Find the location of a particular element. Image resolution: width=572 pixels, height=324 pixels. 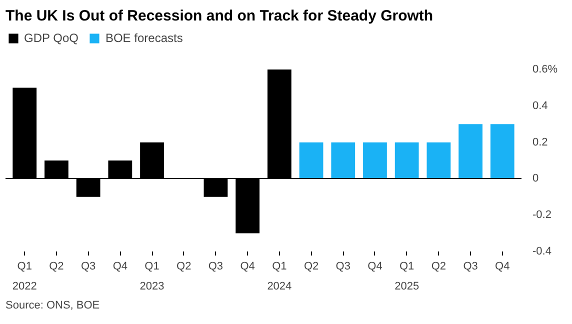

chart-title: The UK Is Out of Recession and on Track for Steady Growth is located at coordinates (220, 16).